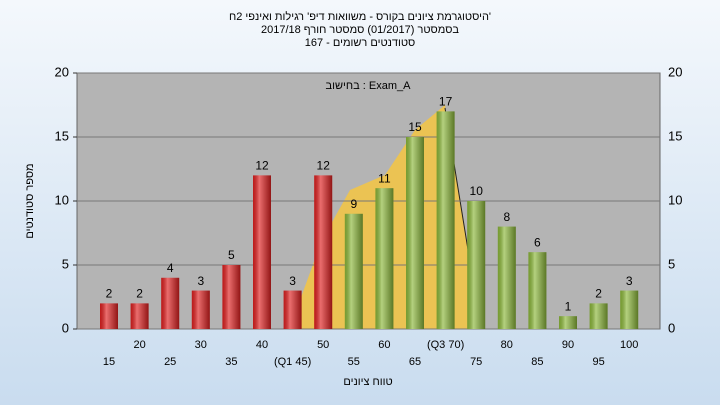  I want to click on x-tick-label: 40, so click(262, 345).